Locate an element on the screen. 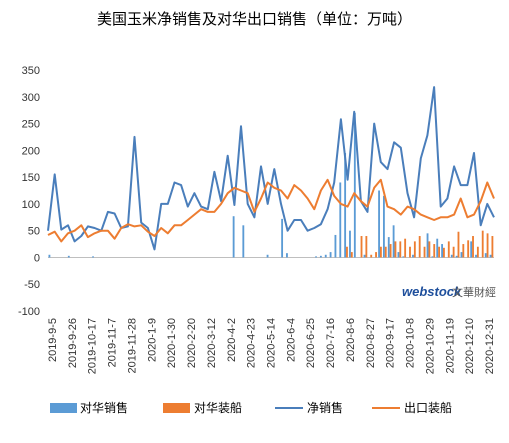 This screenshot has height=443, width=509. legend-label: 对华装船 is located at coordinates (218, 408).